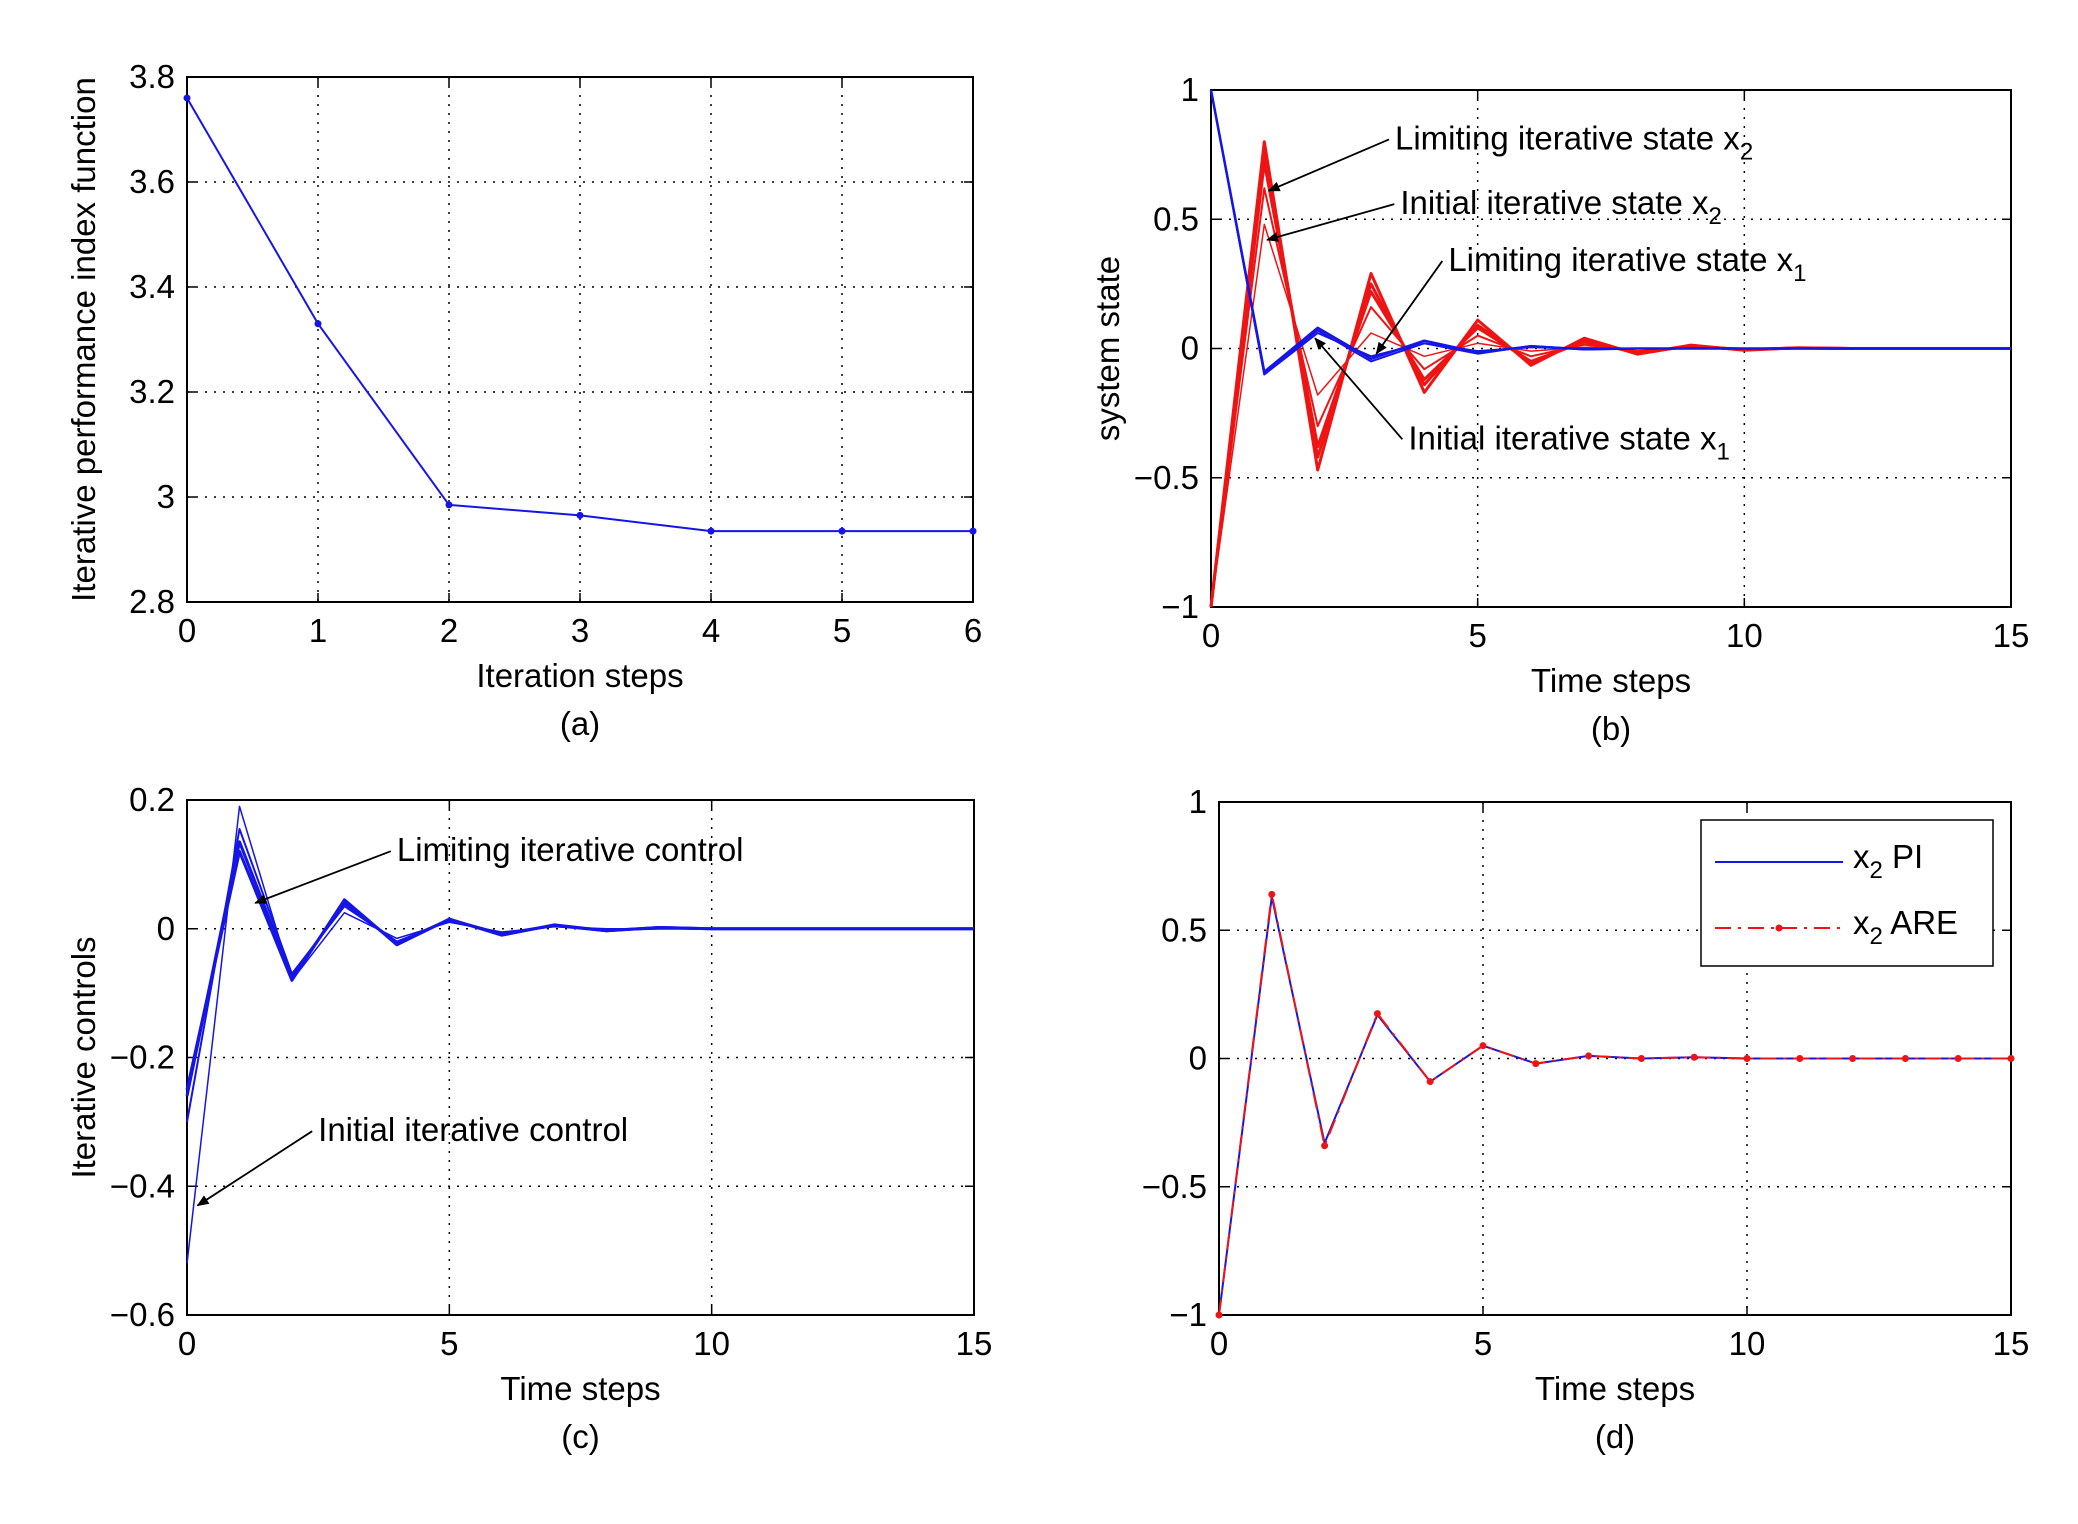 The height and width of the screenshot is (1524, 2078). Describe the element at coordinates (1615, 1436) in the screenshot. I see `panel-caption: (d)` at that location.